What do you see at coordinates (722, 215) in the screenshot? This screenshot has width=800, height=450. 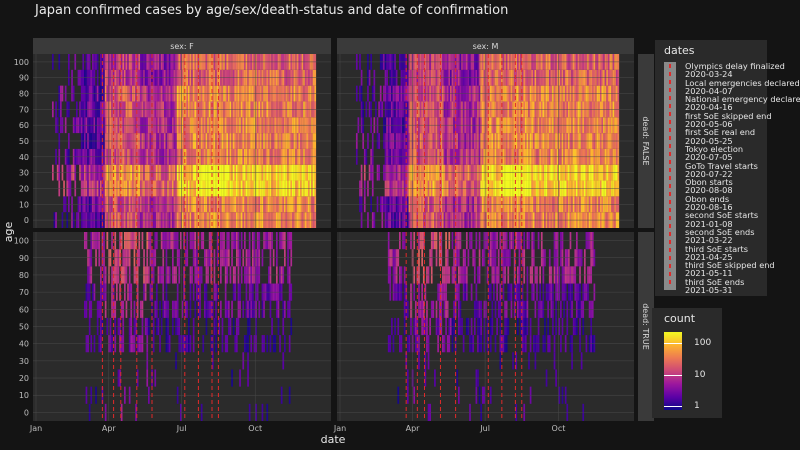 I see `dates-legend-entry: second SoE starts` at bounding box center [722, 215].